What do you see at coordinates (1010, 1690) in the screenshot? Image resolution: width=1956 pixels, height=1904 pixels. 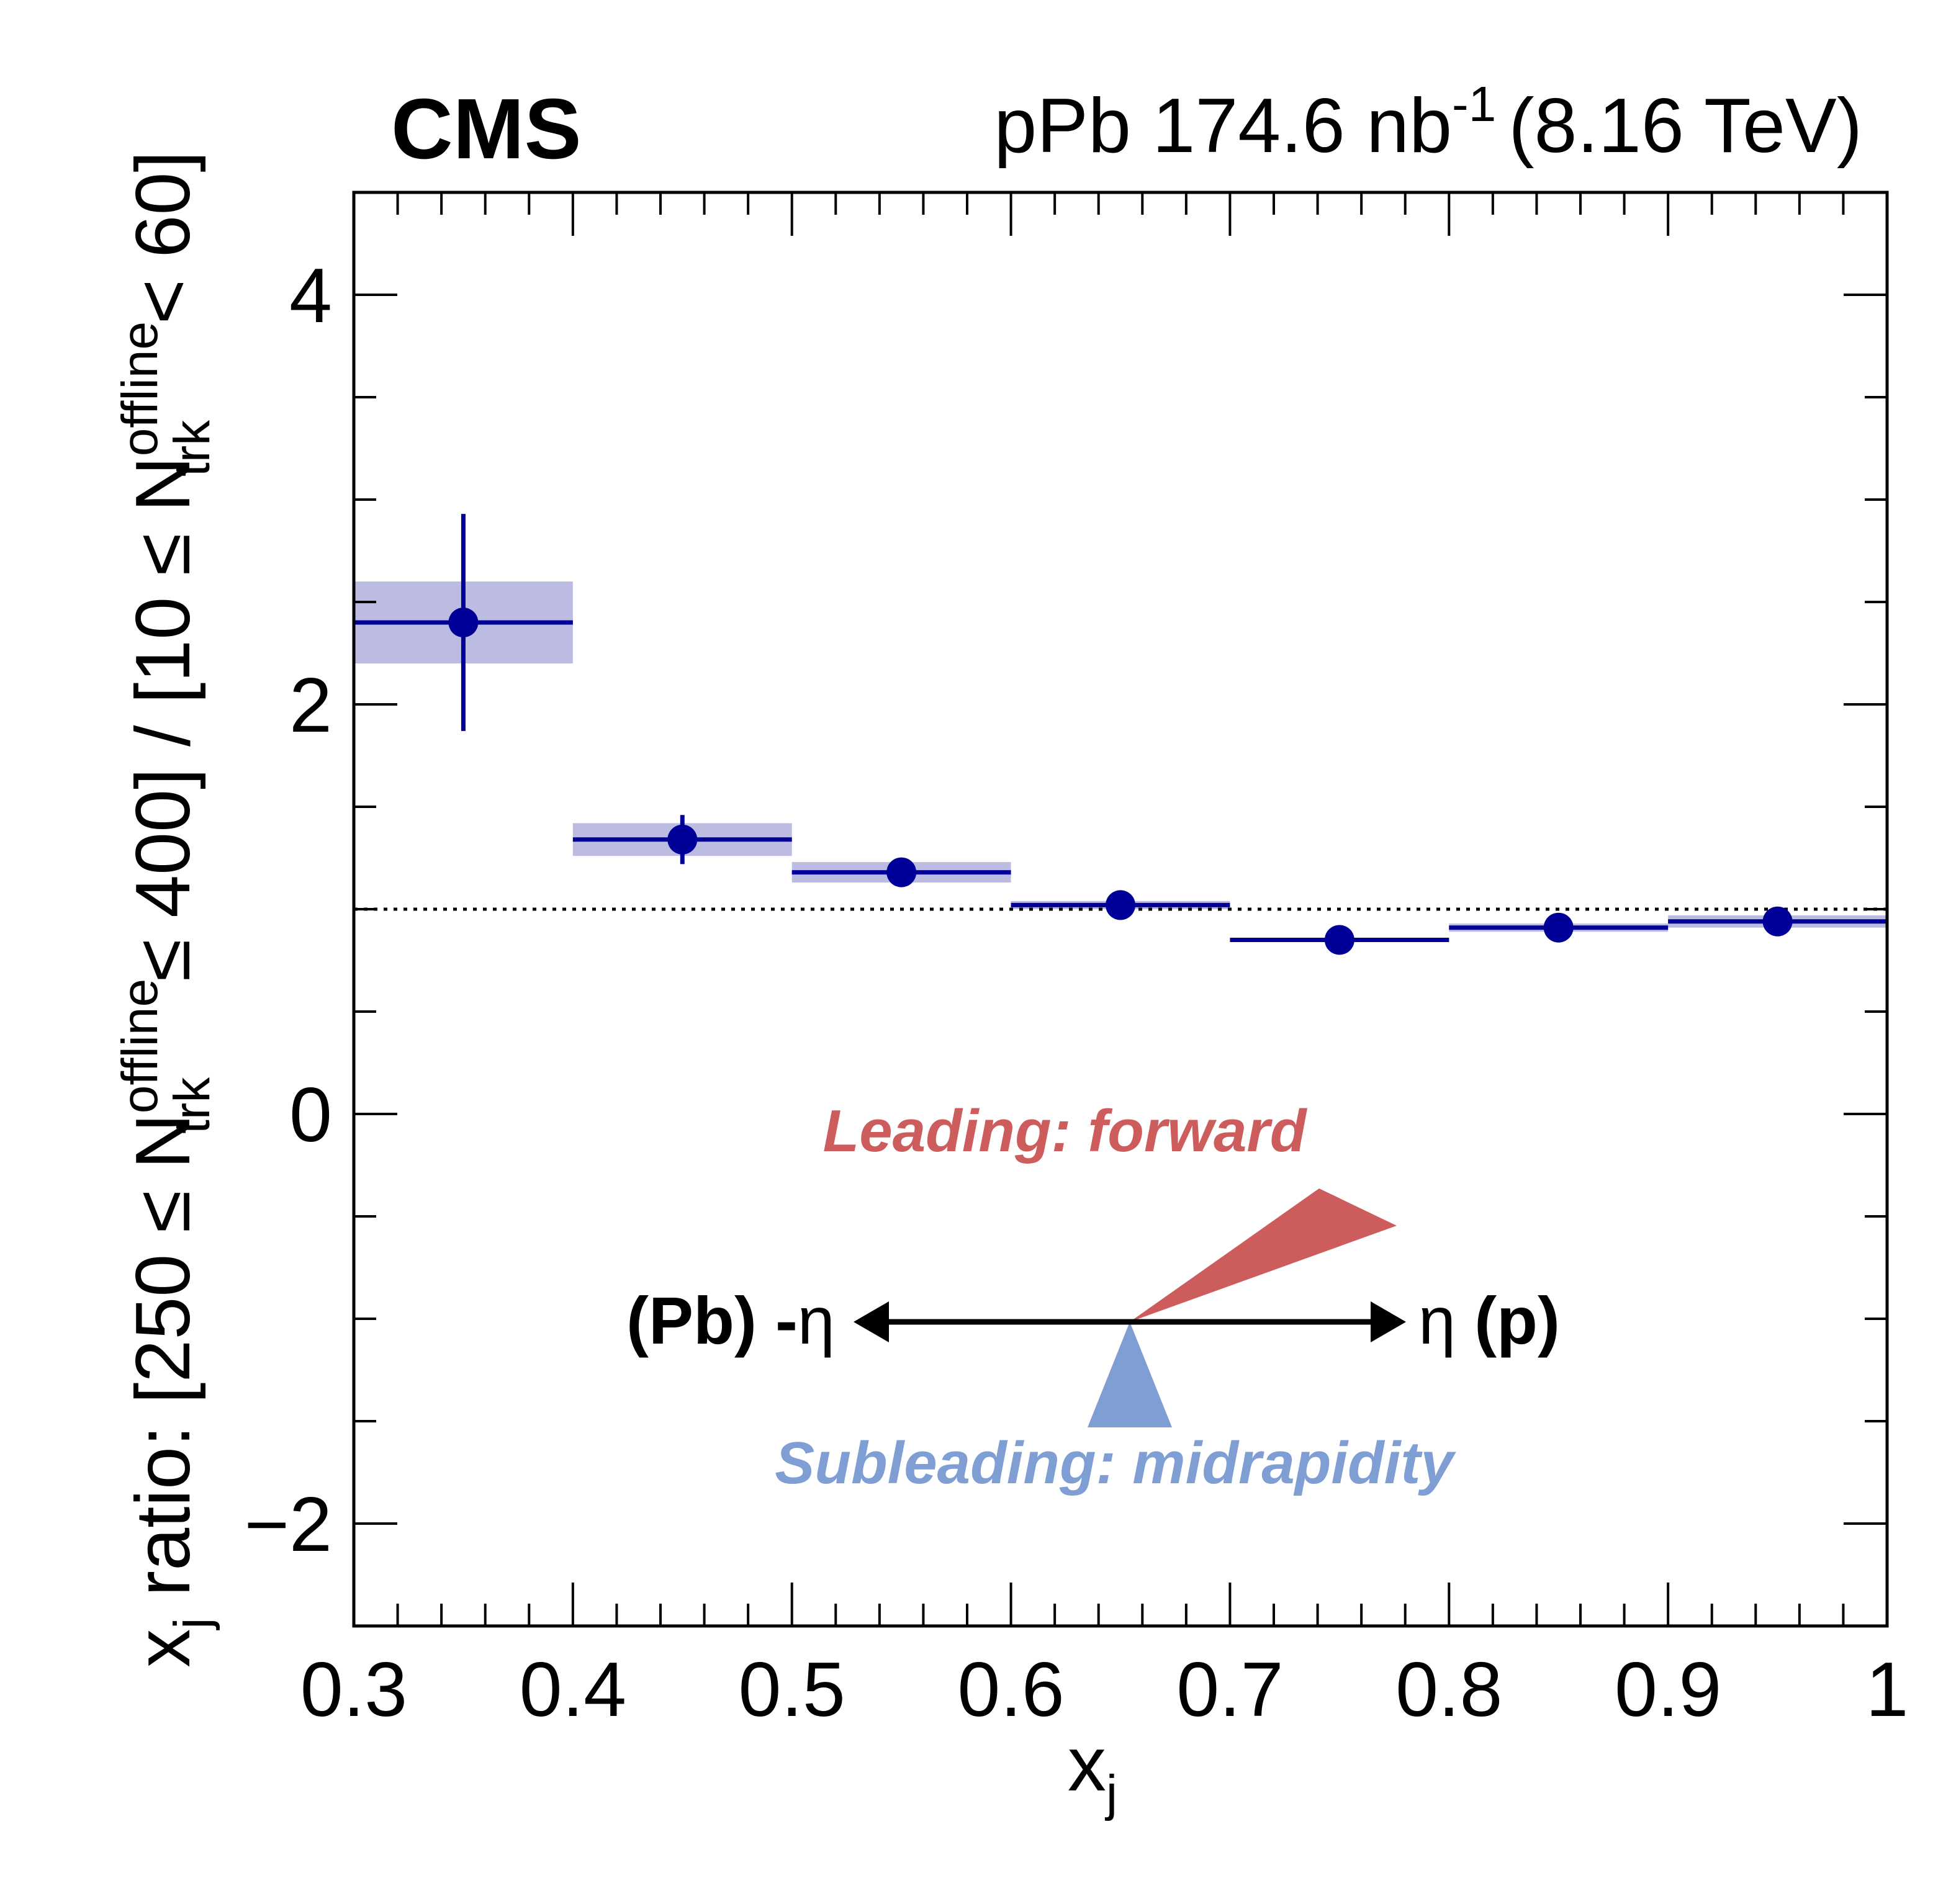 I see `x-tick-label-3: 0.6` at bounding box center [1010, 1690].